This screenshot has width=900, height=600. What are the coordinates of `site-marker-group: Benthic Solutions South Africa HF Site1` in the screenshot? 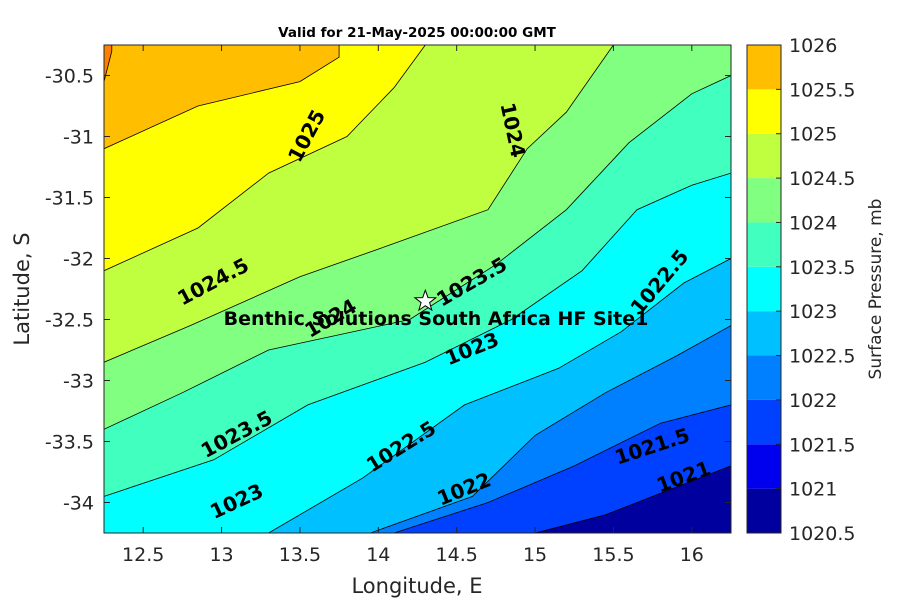 It's located at (436, 309).